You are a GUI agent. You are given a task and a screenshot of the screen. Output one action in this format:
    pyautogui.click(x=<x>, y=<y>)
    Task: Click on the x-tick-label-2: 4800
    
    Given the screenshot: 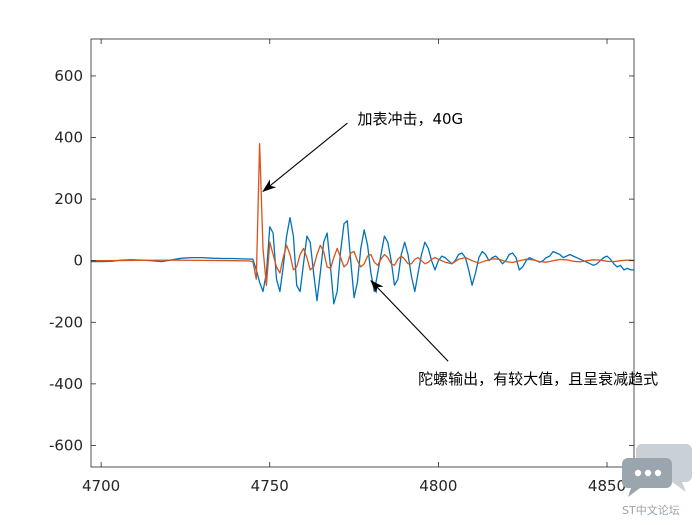 What is the action you would take?
    pyautogui.click(x=438, y=486)
    